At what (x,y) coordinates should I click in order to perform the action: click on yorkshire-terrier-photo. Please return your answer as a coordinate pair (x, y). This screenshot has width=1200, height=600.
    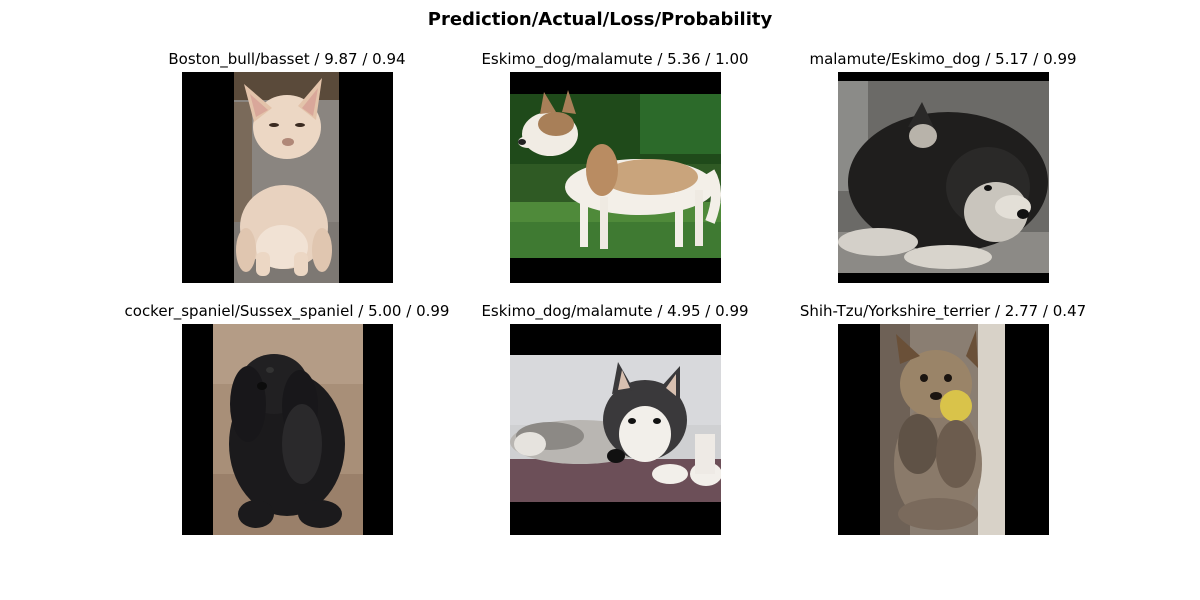
    Looking at the image, I should click on (943, 429).